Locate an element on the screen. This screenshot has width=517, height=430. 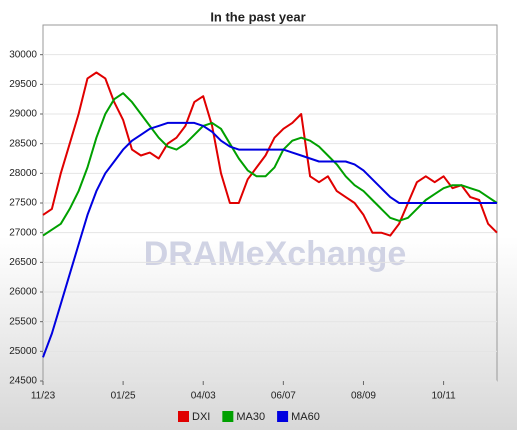
y-tick-label: 29000 is located at coordinates (23, 114).